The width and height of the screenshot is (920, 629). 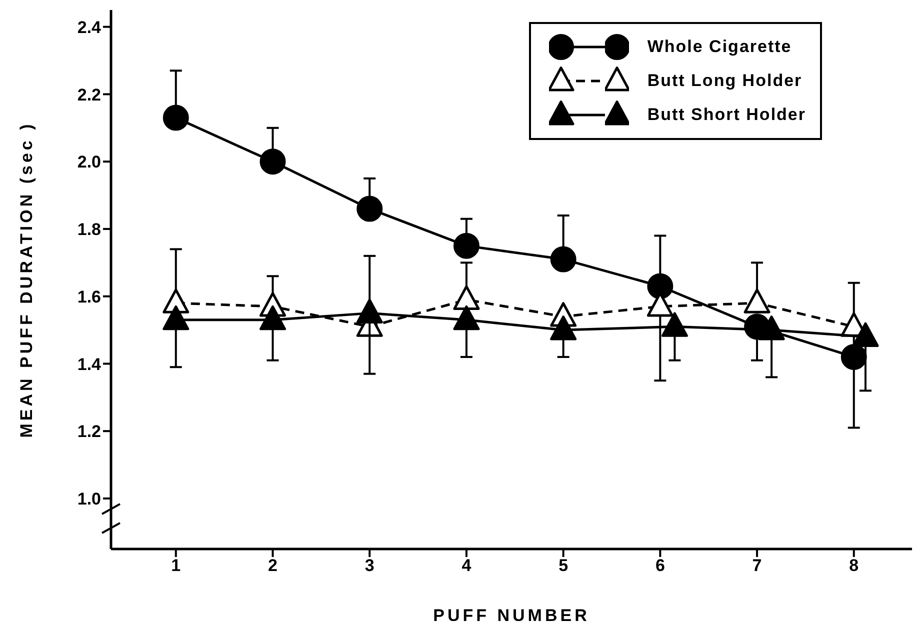 What do you see at coordinates (89, 94) in the screenshot?
I see `y-tick-label: 2.2` at bounding box center [89, 94].